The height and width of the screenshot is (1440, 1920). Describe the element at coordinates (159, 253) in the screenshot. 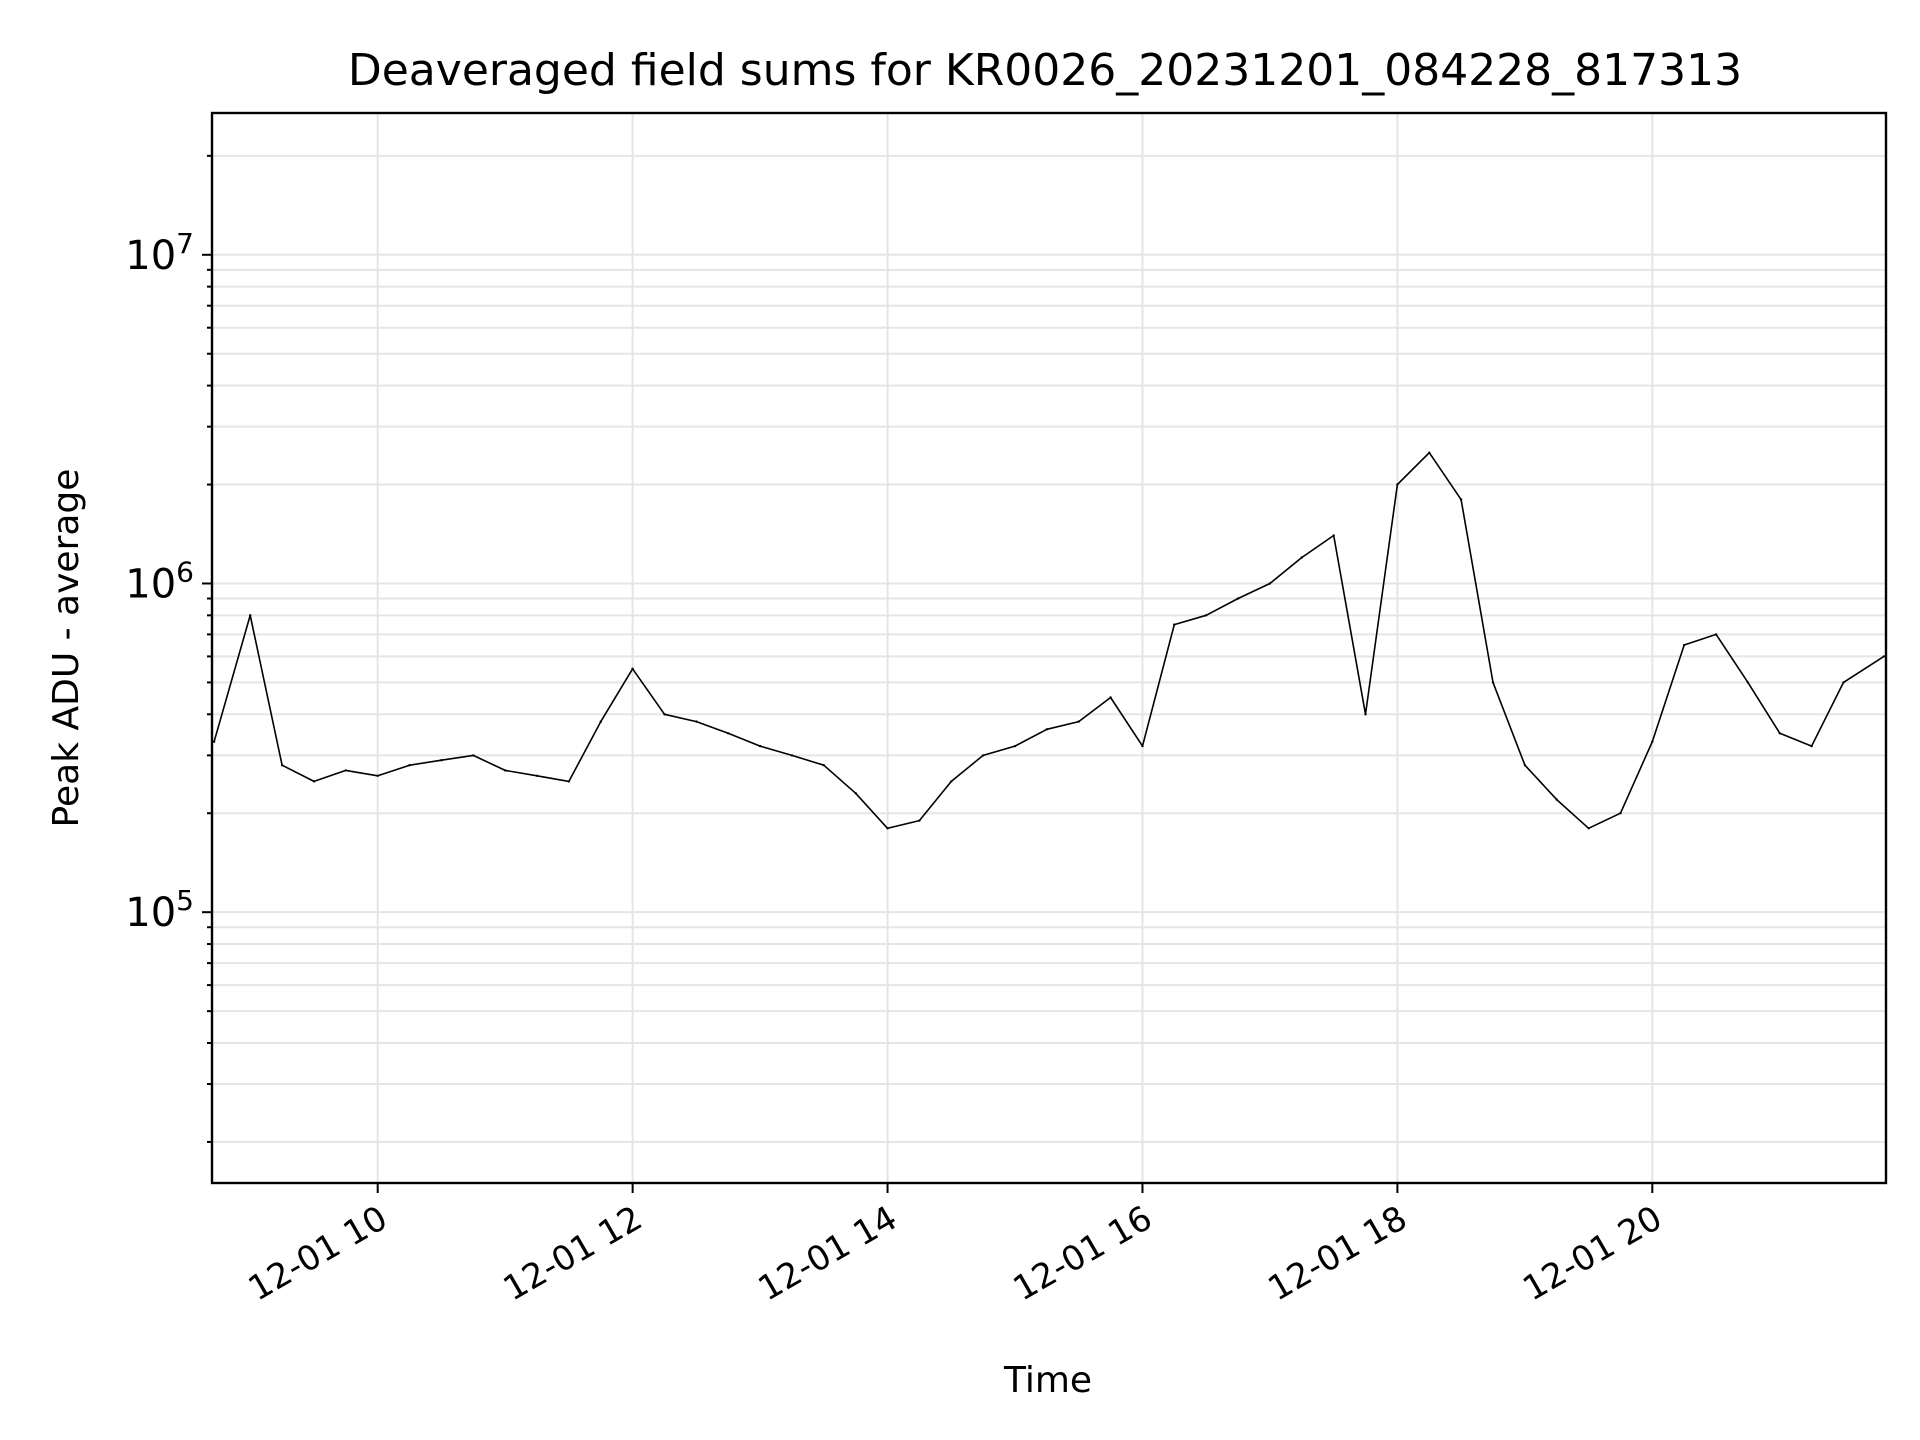

I see `y-tick-label: 107` at that location.